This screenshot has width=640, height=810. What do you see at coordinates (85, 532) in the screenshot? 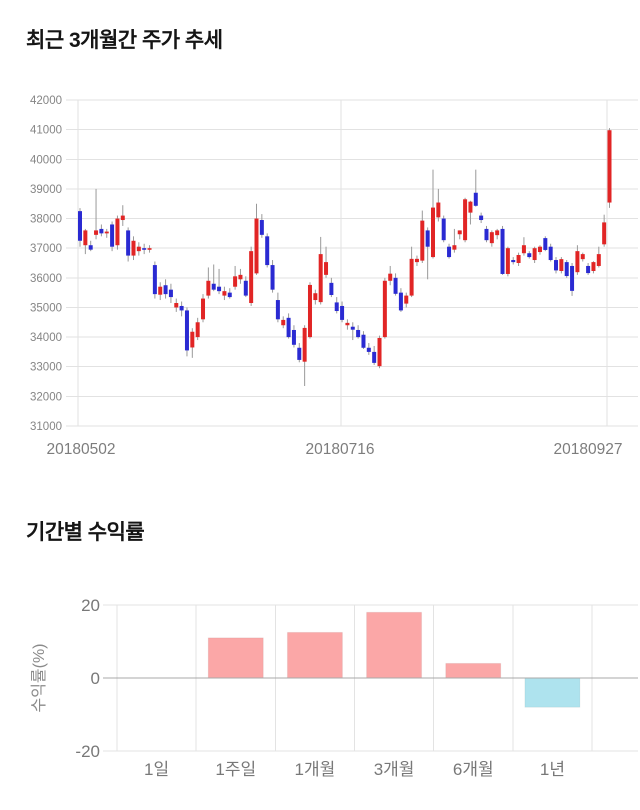
I see `returns-chart-title: 기간별 수익률` at bounding box center [85, 532].